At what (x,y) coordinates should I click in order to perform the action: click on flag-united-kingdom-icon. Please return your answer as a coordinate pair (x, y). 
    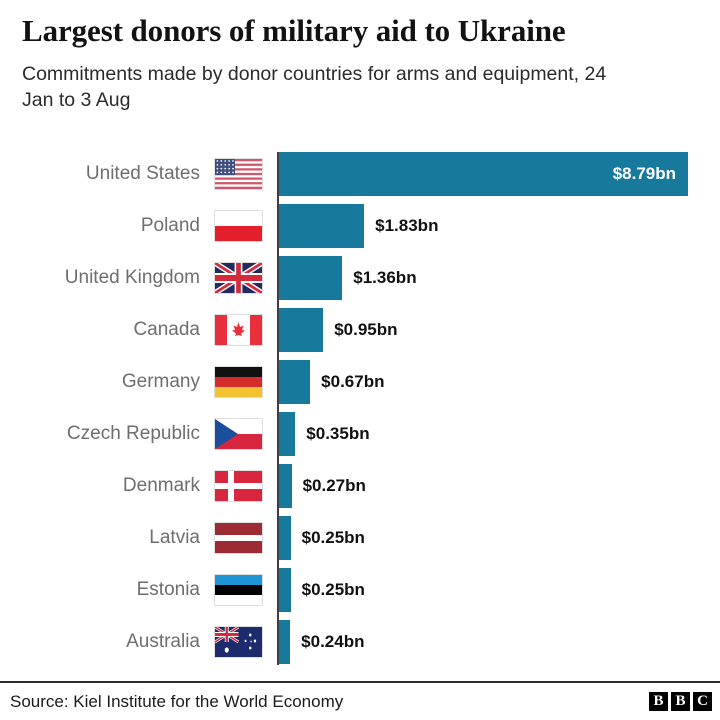
    Looking at the image, I should click on (238, 278).